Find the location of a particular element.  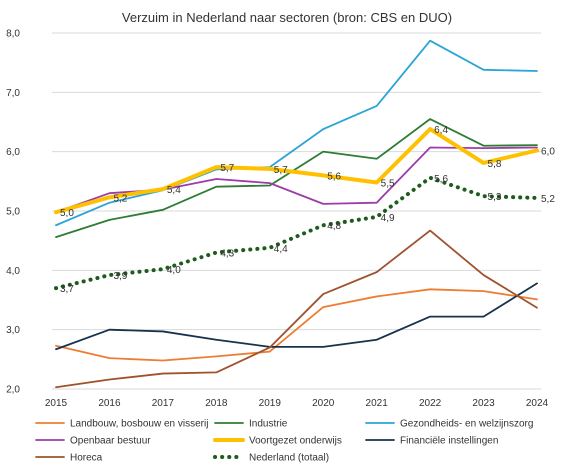

legend-label: Landbouw, bosbouw en visserij is located at coordinates (139, 424).